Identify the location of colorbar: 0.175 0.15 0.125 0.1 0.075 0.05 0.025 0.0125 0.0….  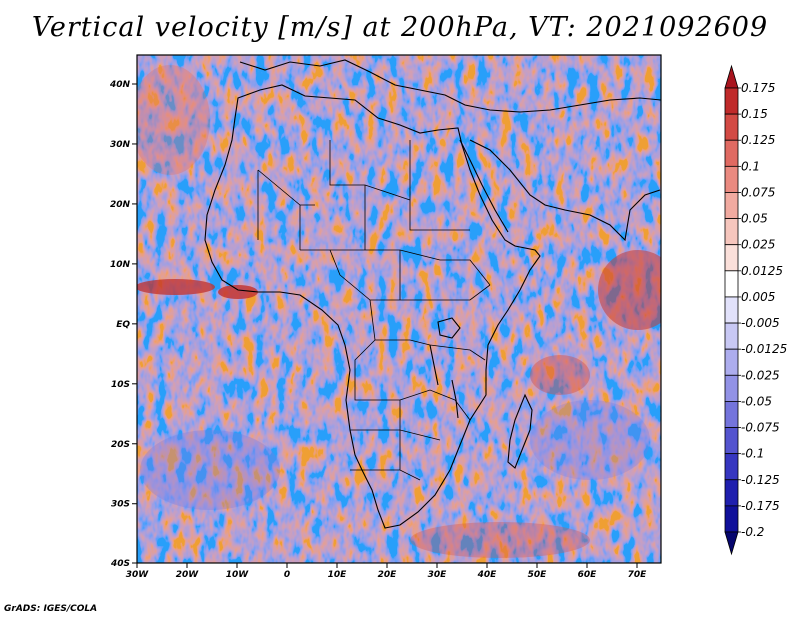
(755, 310).